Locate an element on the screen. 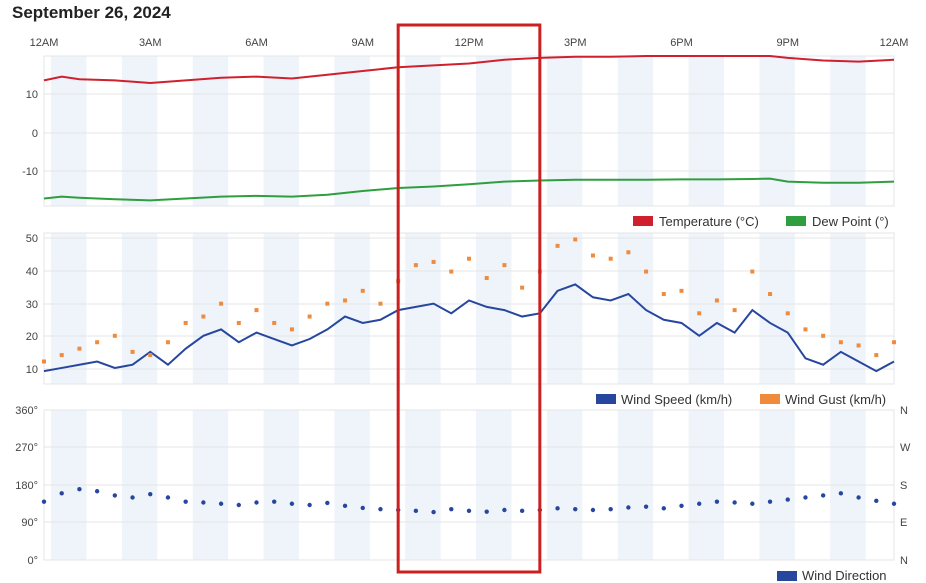 The width and height of the screenshot is (926, 583). legend-label-wind-speed: Wind Speed (km/h) is located at coordinates (676, 399).